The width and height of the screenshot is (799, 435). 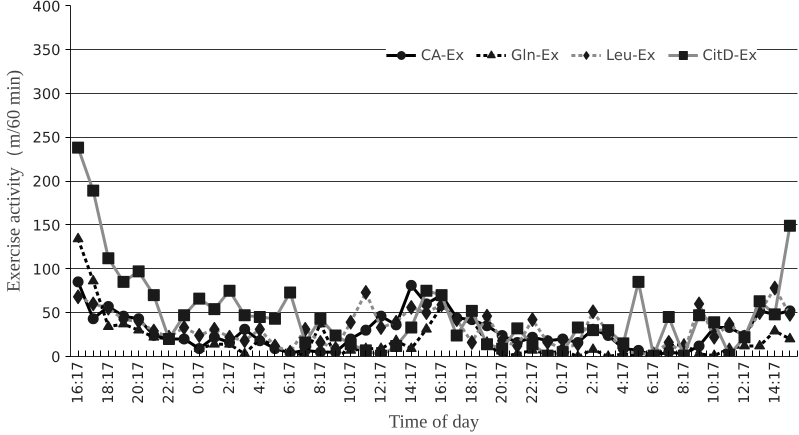 What do you see at coordinates (442, 55) in the screenshot?
I see `legend-label: CA-Ex` at bounding box center [442, 55].